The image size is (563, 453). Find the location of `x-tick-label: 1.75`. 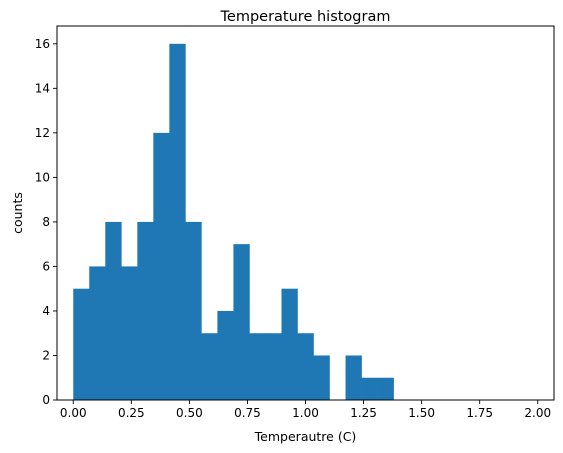

x-tick-label: 1.75 is located at coordinates (479, 413).